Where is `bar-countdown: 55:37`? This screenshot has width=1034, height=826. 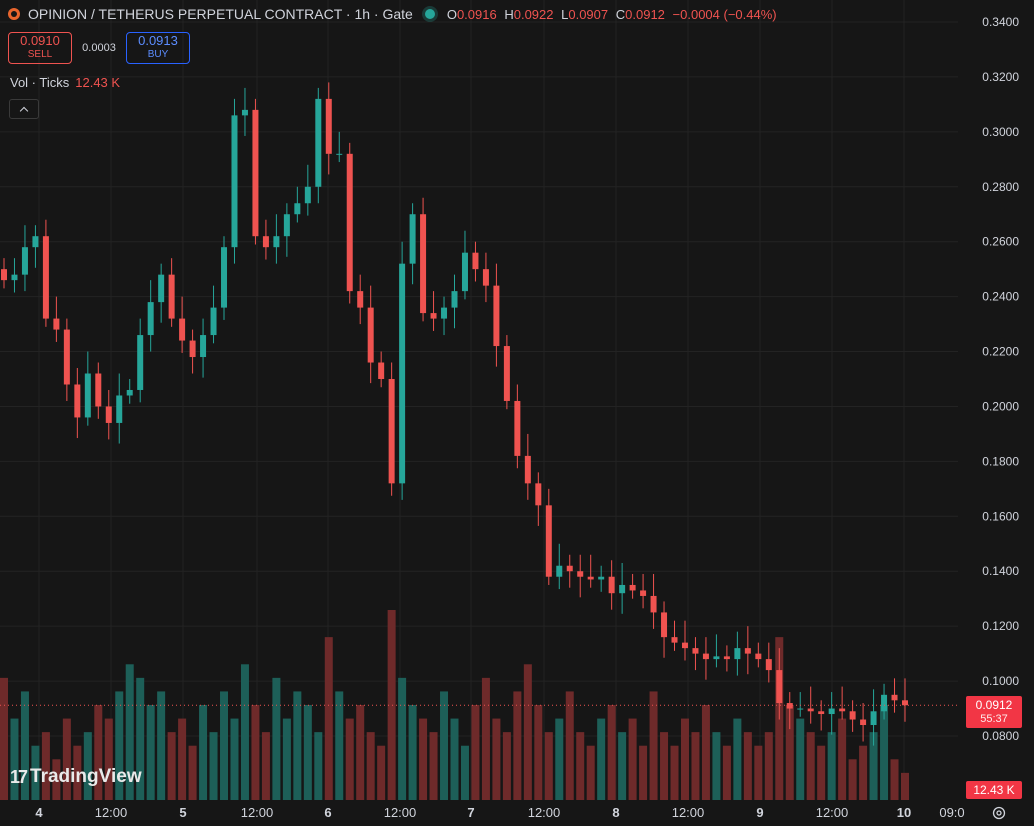 bar-countdown: 55:37 is located at coordinates (994, 719).